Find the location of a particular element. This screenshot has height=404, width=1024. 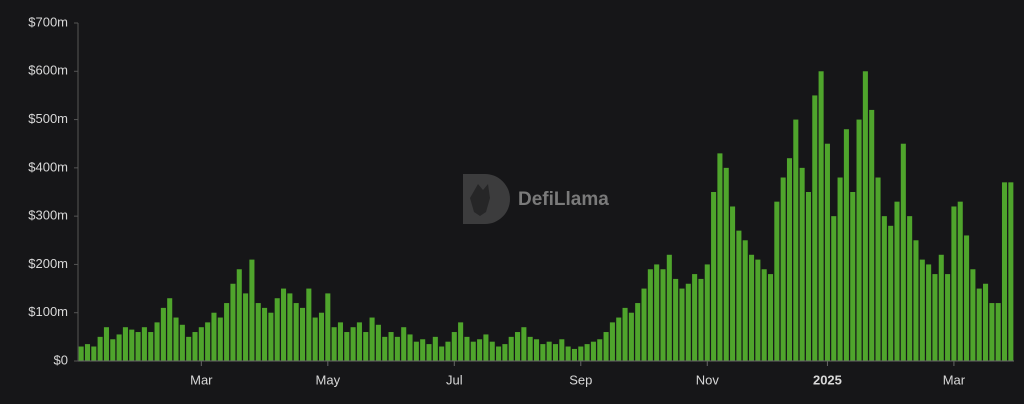

y-tick-label: $500m is located at coordinates (48, 118).